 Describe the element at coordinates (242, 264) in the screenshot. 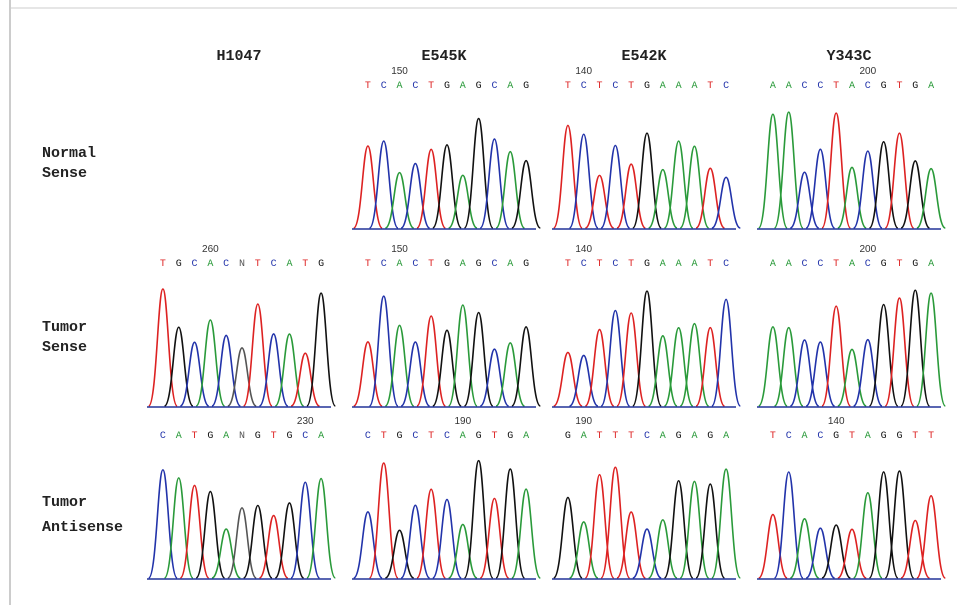

I see `base-call: N` at that location.